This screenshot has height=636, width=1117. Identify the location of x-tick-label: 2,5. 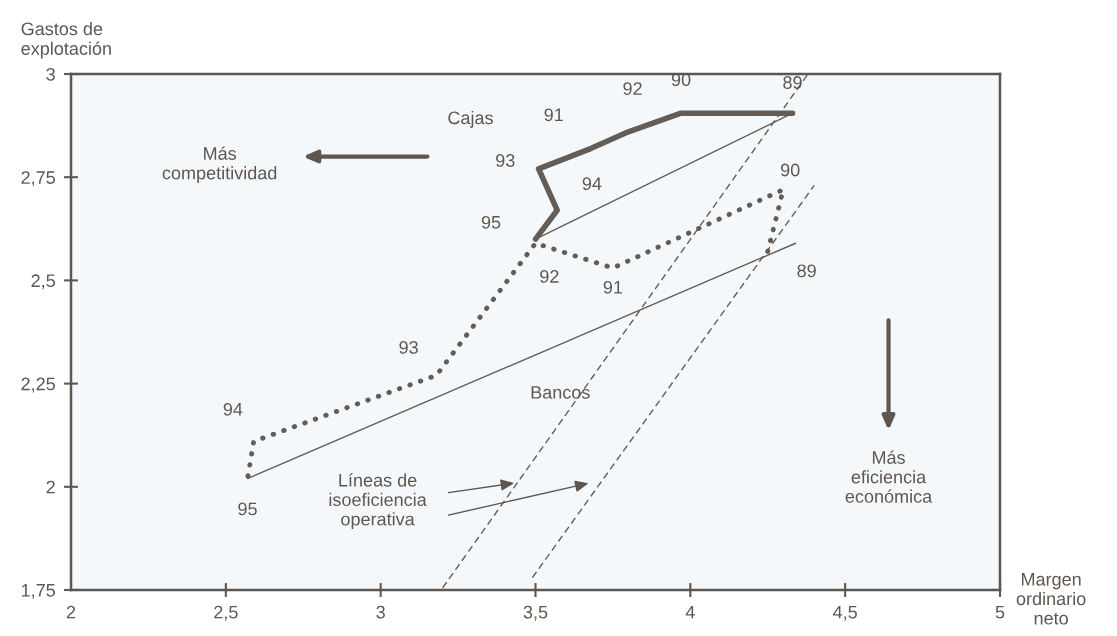
(226, 613).